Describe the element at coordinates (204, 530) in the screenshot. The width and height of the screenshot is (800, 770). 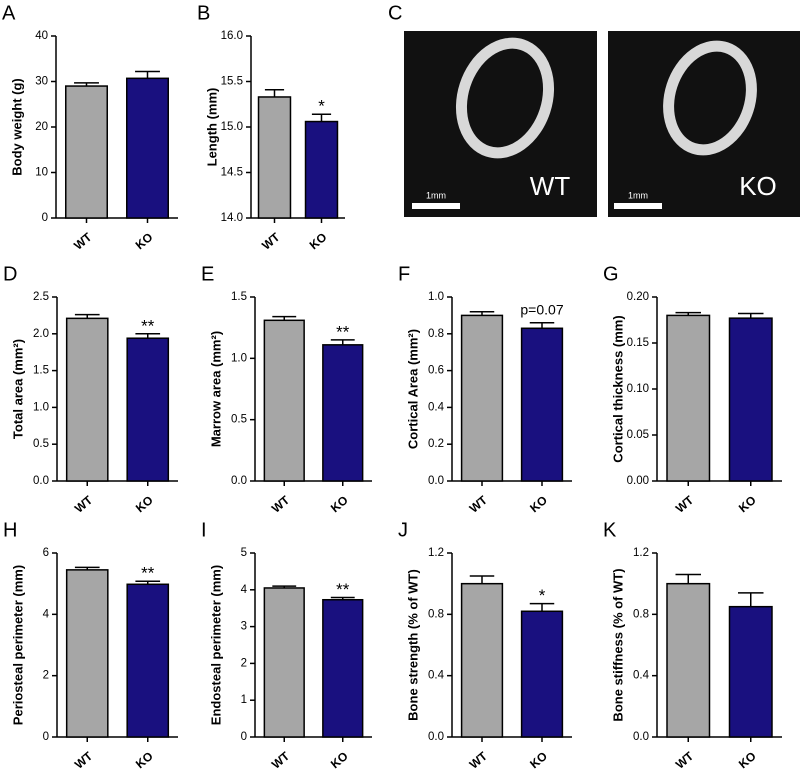
I see `panel-letter: I` at that location.